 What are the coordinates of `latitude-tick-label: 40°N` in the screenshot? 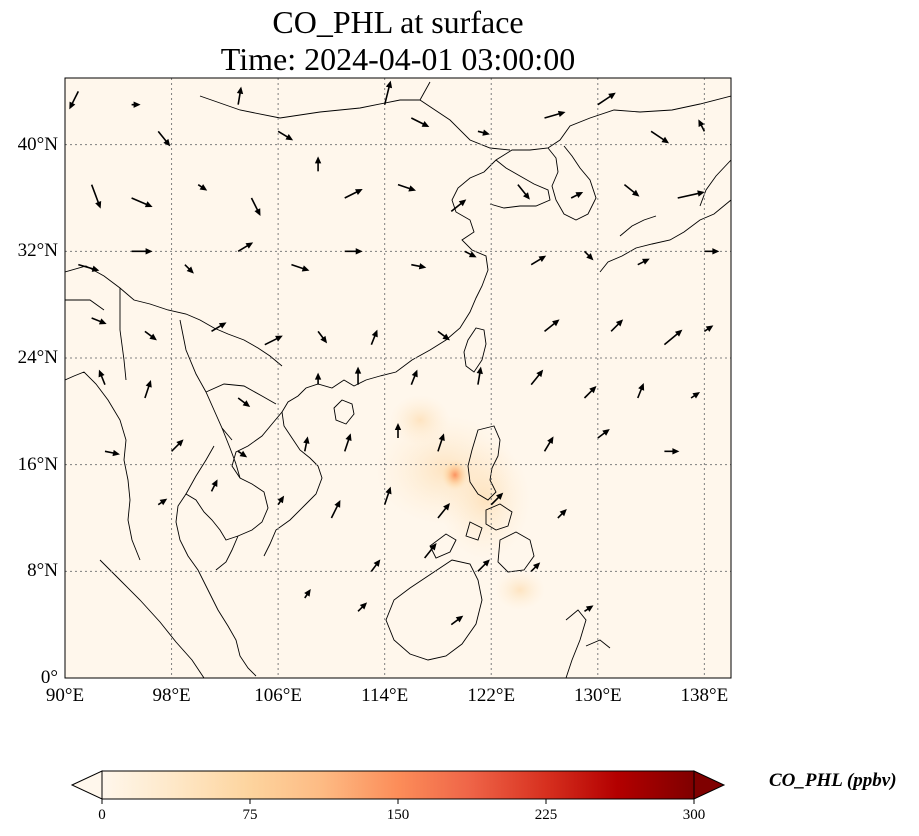 It's located at (37, 144).